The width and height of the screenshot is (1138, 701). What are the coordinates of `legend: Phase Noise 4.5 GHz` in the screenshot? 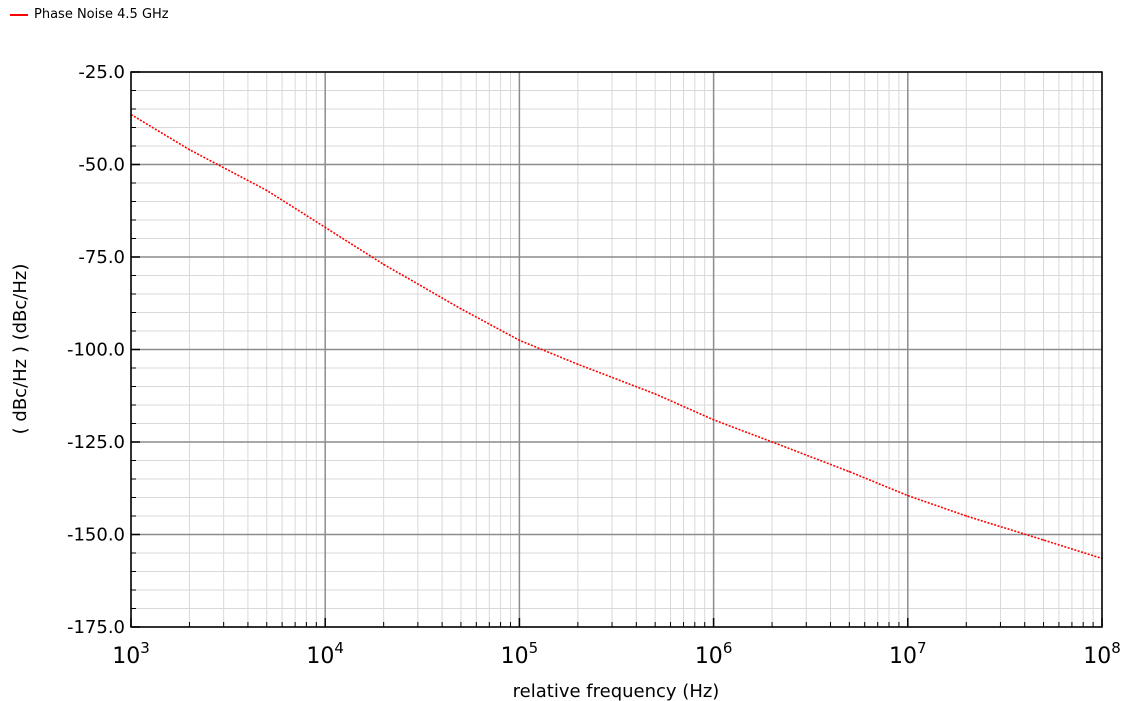 It's located at (89, 14).